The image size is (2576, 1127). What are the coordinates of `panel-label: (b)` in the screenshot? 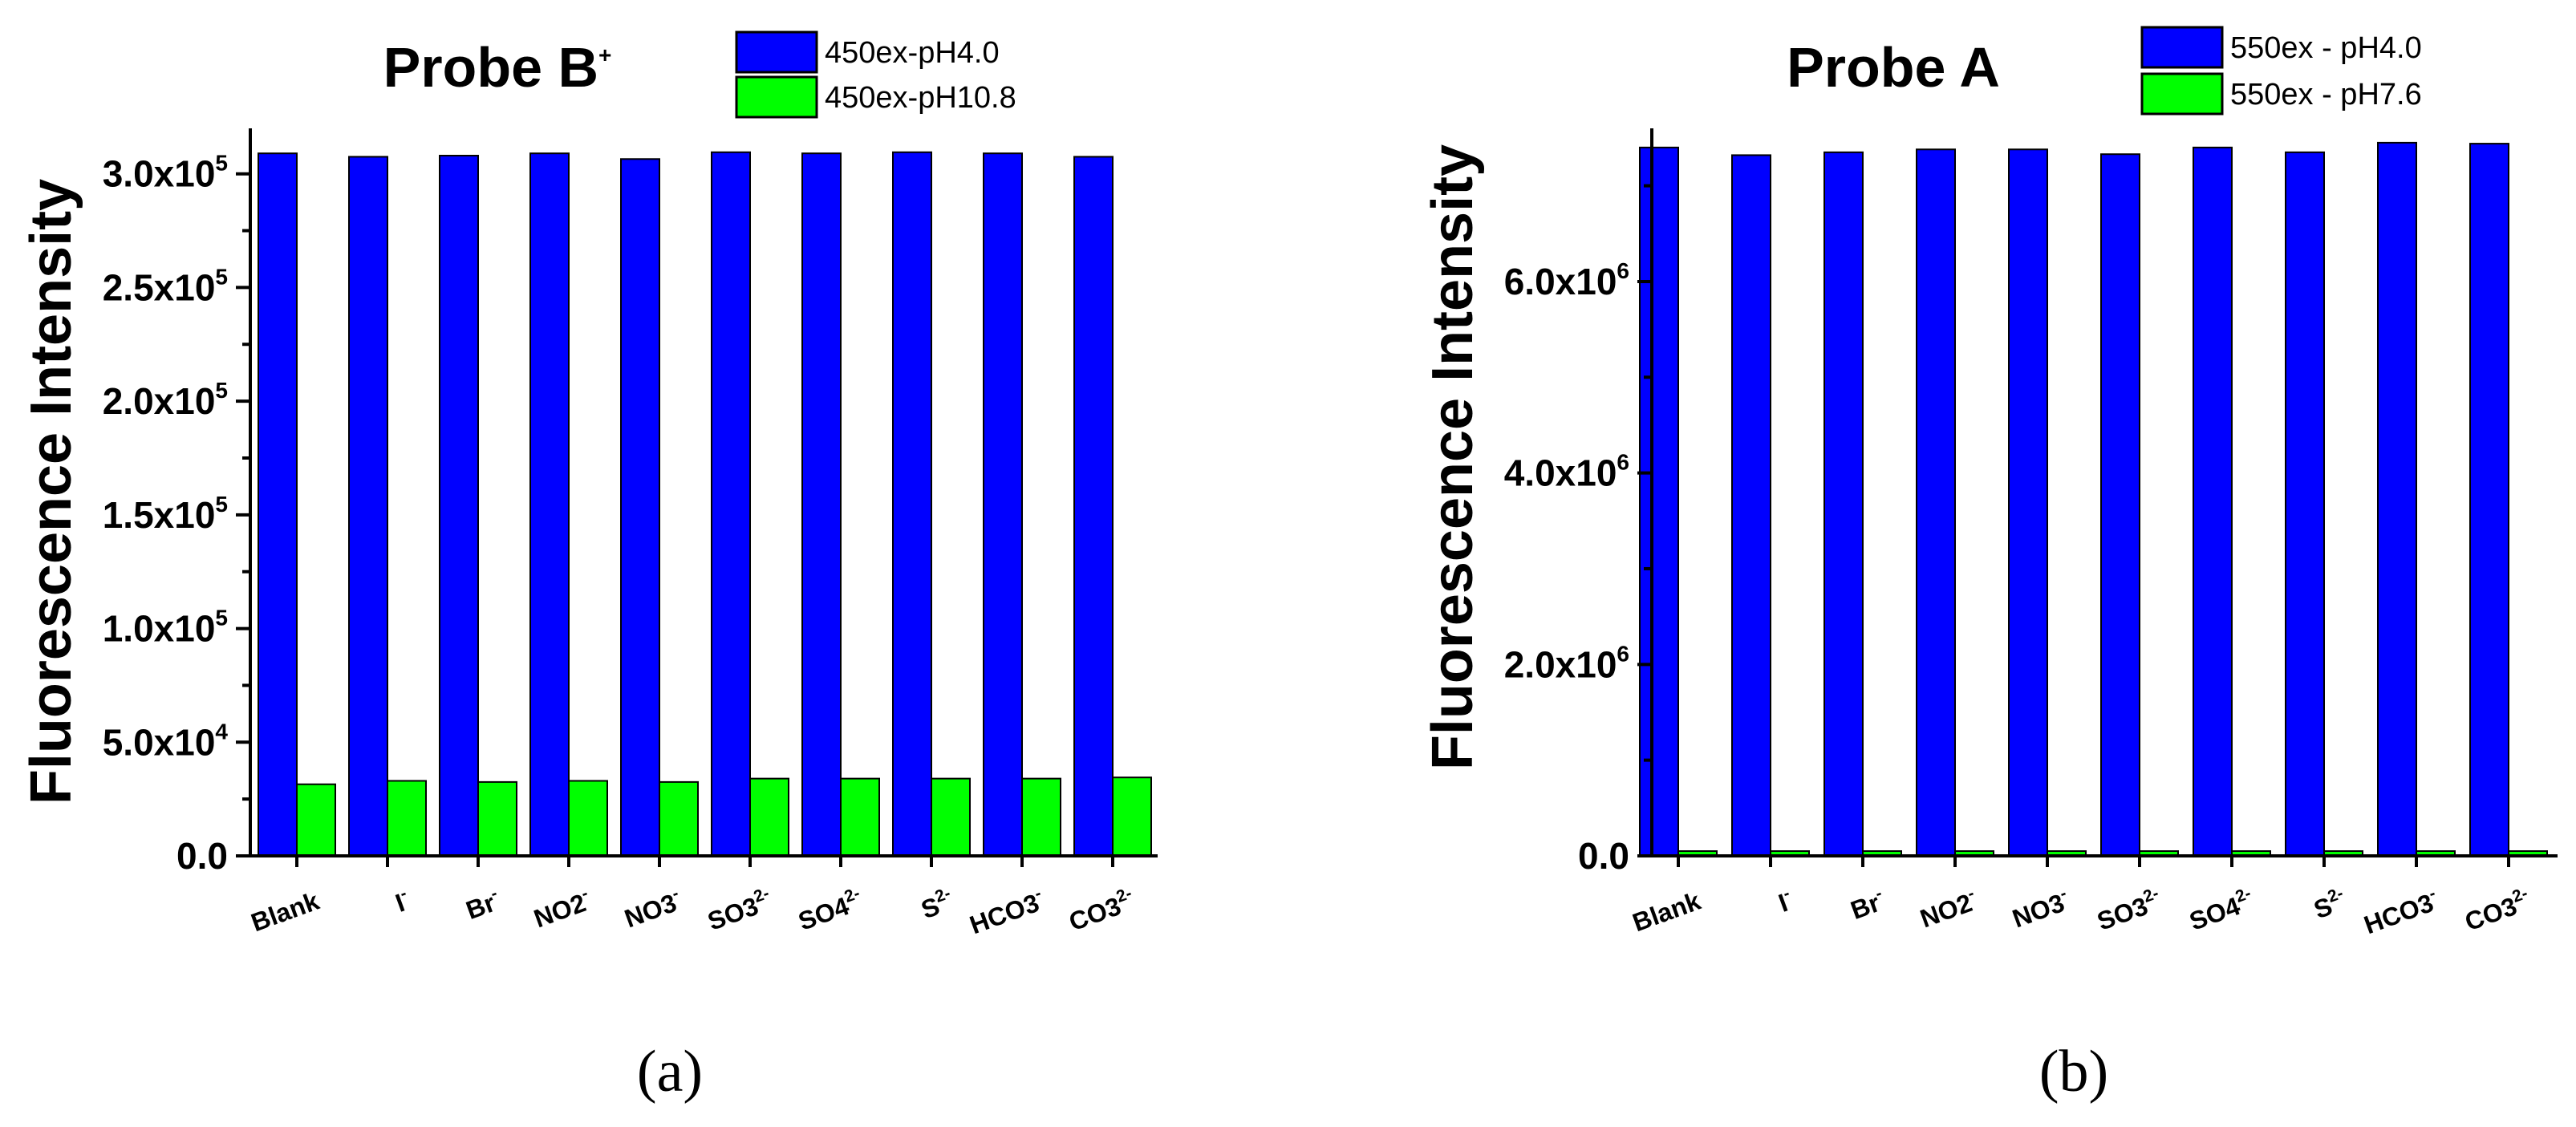 It's located at (2073, 1072).